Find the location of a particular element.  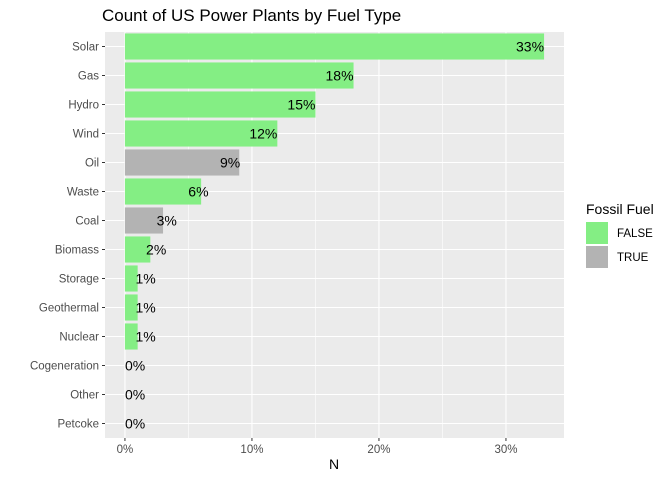

bar-label: 15% is located at coordinates (301, 105).